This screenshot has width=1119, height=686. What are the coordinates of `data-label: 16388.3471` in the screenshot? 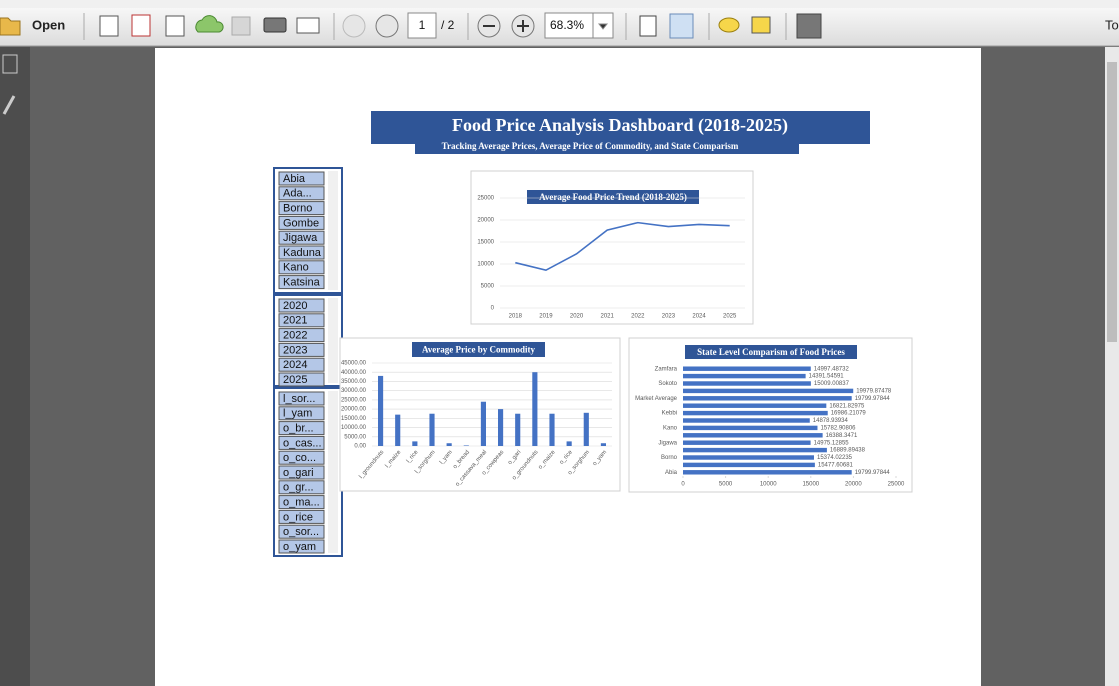 It's located at (842, 436).